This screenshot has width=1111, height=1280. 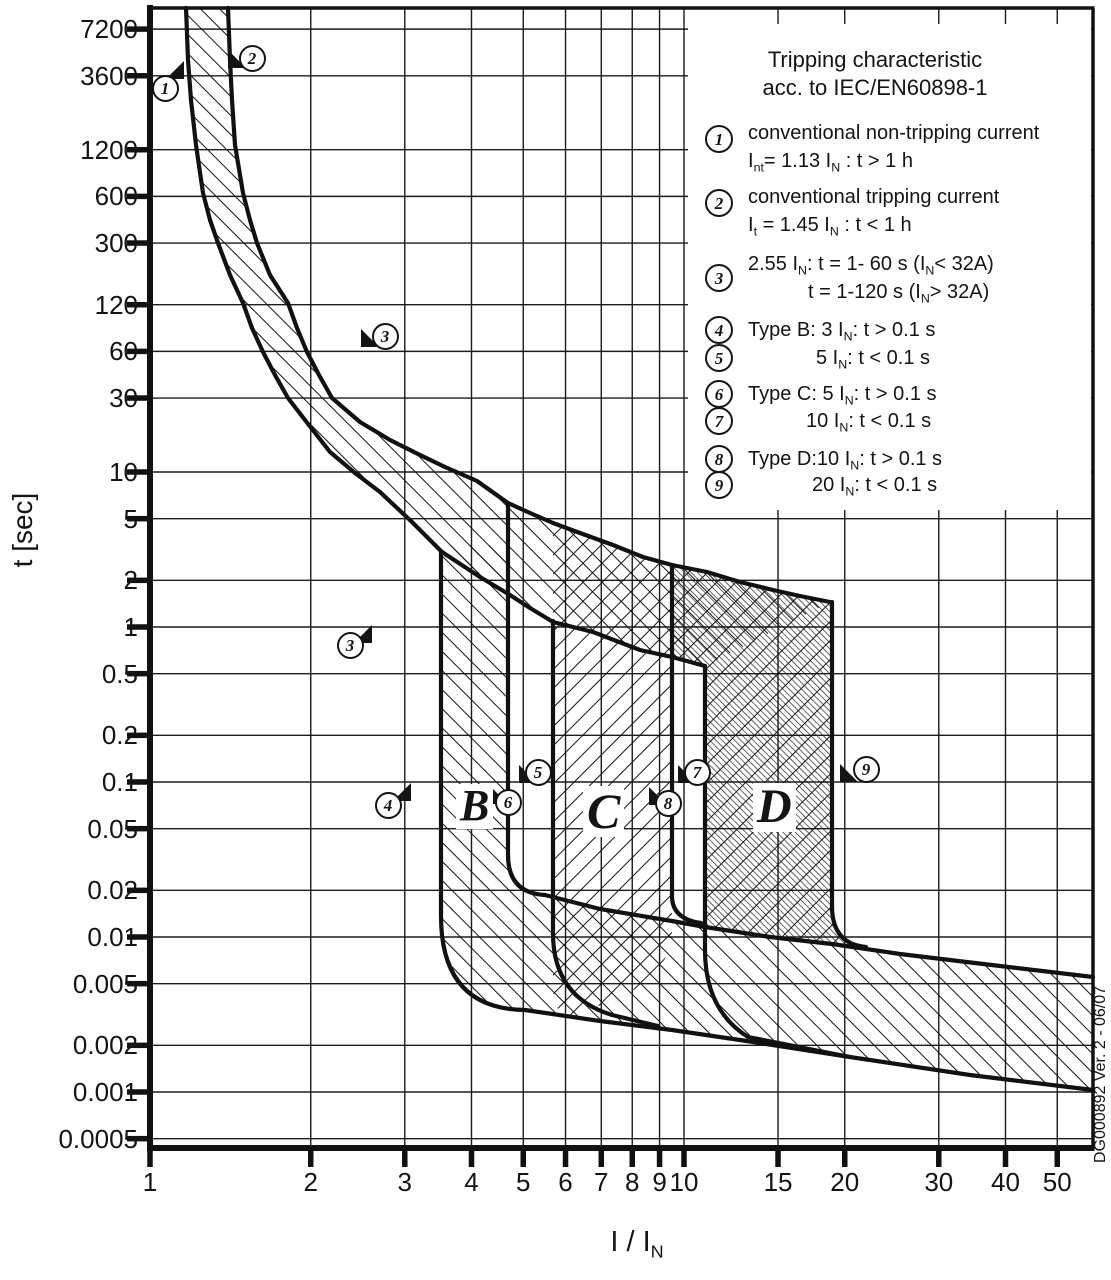 What do you see at coordinates (799, 459) in the screenshot?
I see `text-run: Type D:10 I` at bounding box center [799, 459].